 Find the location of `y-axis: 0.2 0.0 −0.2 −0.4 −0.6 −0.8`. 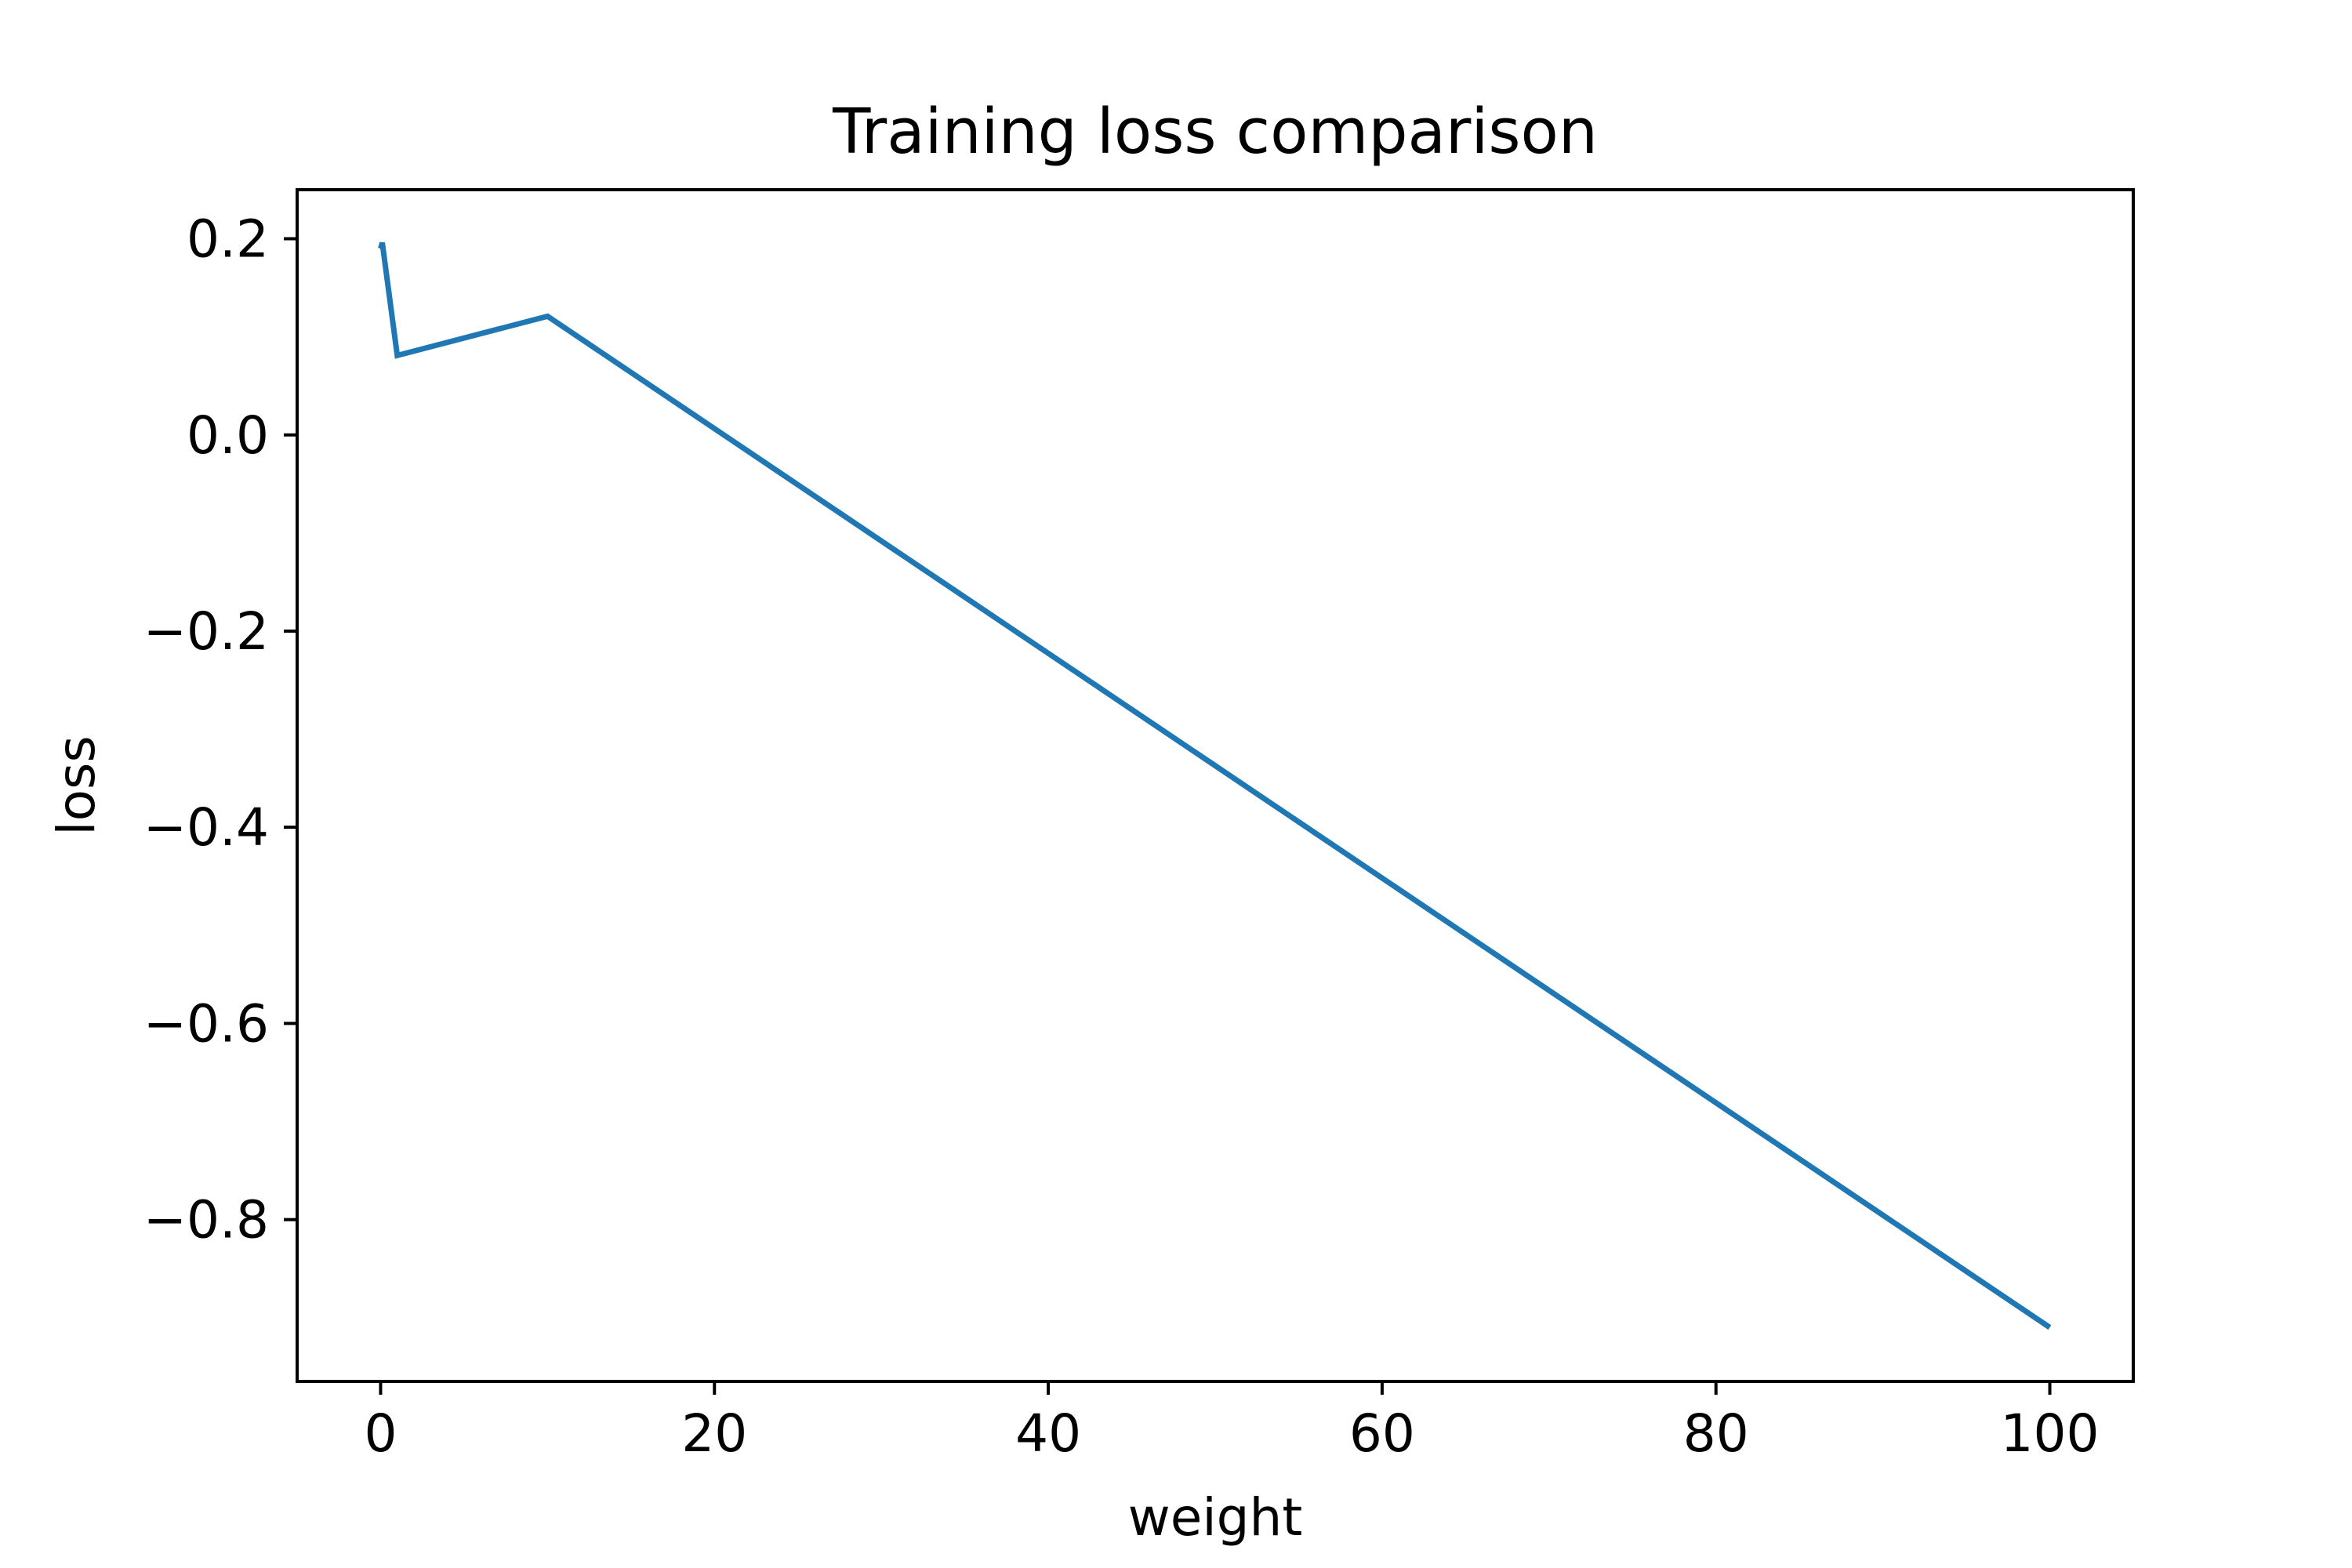

y-axis: 0.2 0.0 −0.2 −0.4 −0.6 −0.8 is located at coordinates (220, 729).